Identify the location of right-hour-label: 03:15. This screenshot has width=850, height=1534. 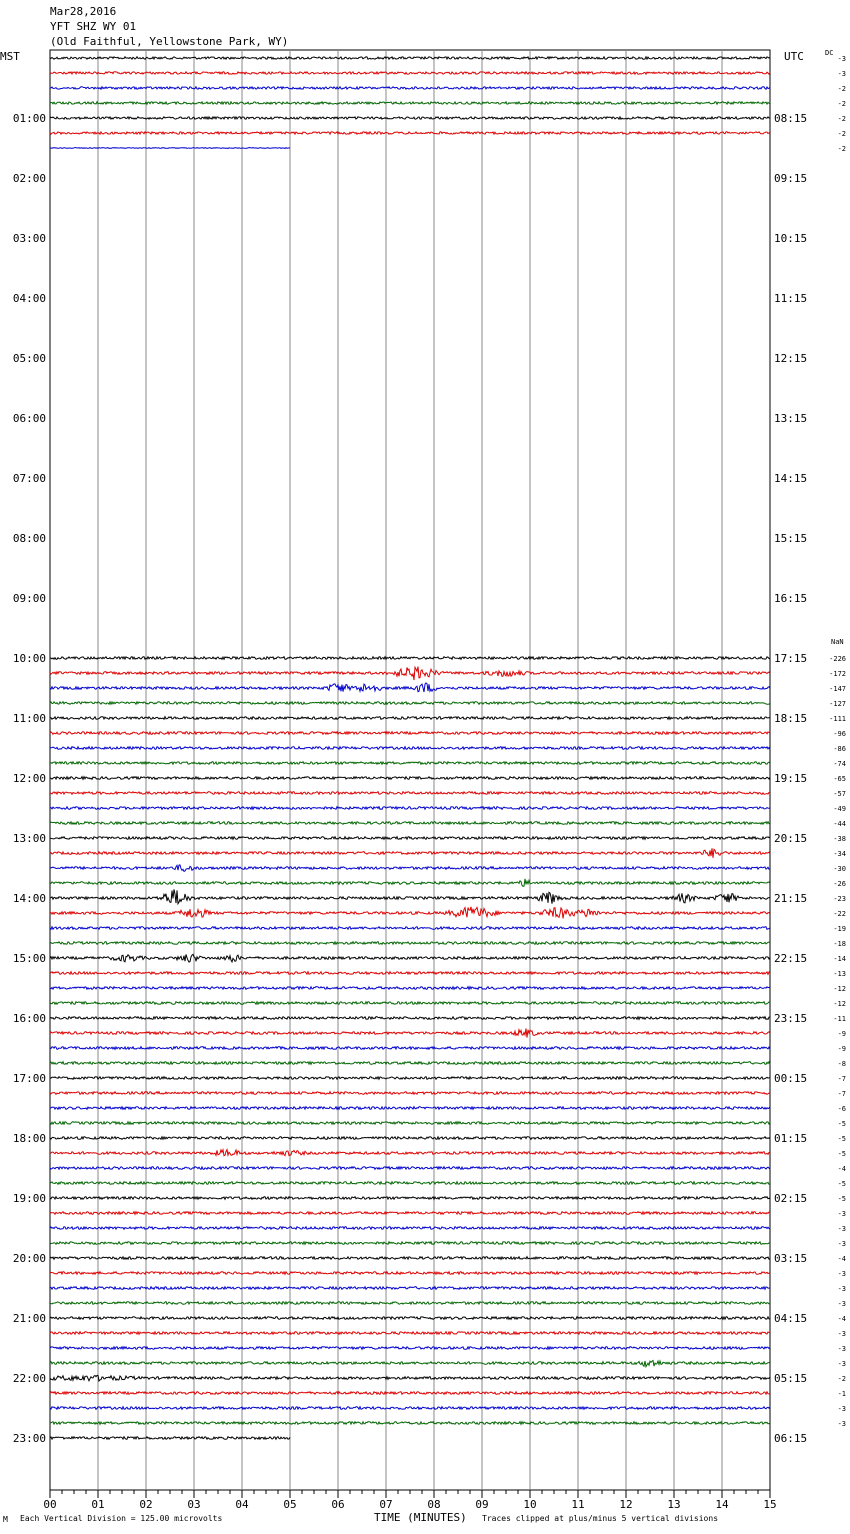
(790, 1258).